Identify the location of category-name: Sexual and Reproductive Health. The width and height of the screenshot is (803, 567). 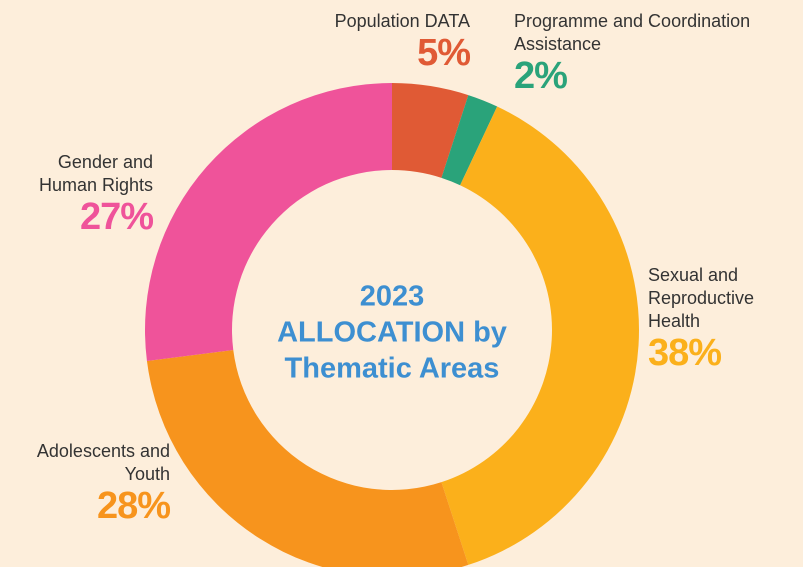
(701, 298).